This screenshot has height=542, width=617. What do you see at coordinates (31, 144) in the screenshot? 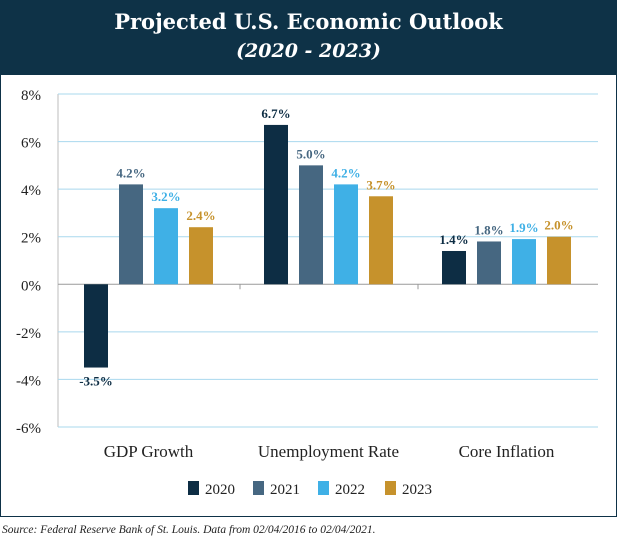
I see `y-tick-label: 6%` at bounding box center [31, 144].